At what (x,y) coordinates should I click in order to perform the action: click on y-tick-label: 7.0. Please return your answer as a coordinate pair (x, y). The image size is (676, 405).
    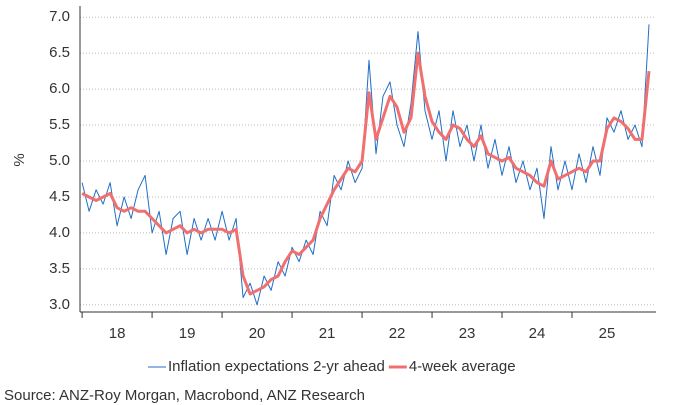
    Looking at the image, I should click on (59, 16).